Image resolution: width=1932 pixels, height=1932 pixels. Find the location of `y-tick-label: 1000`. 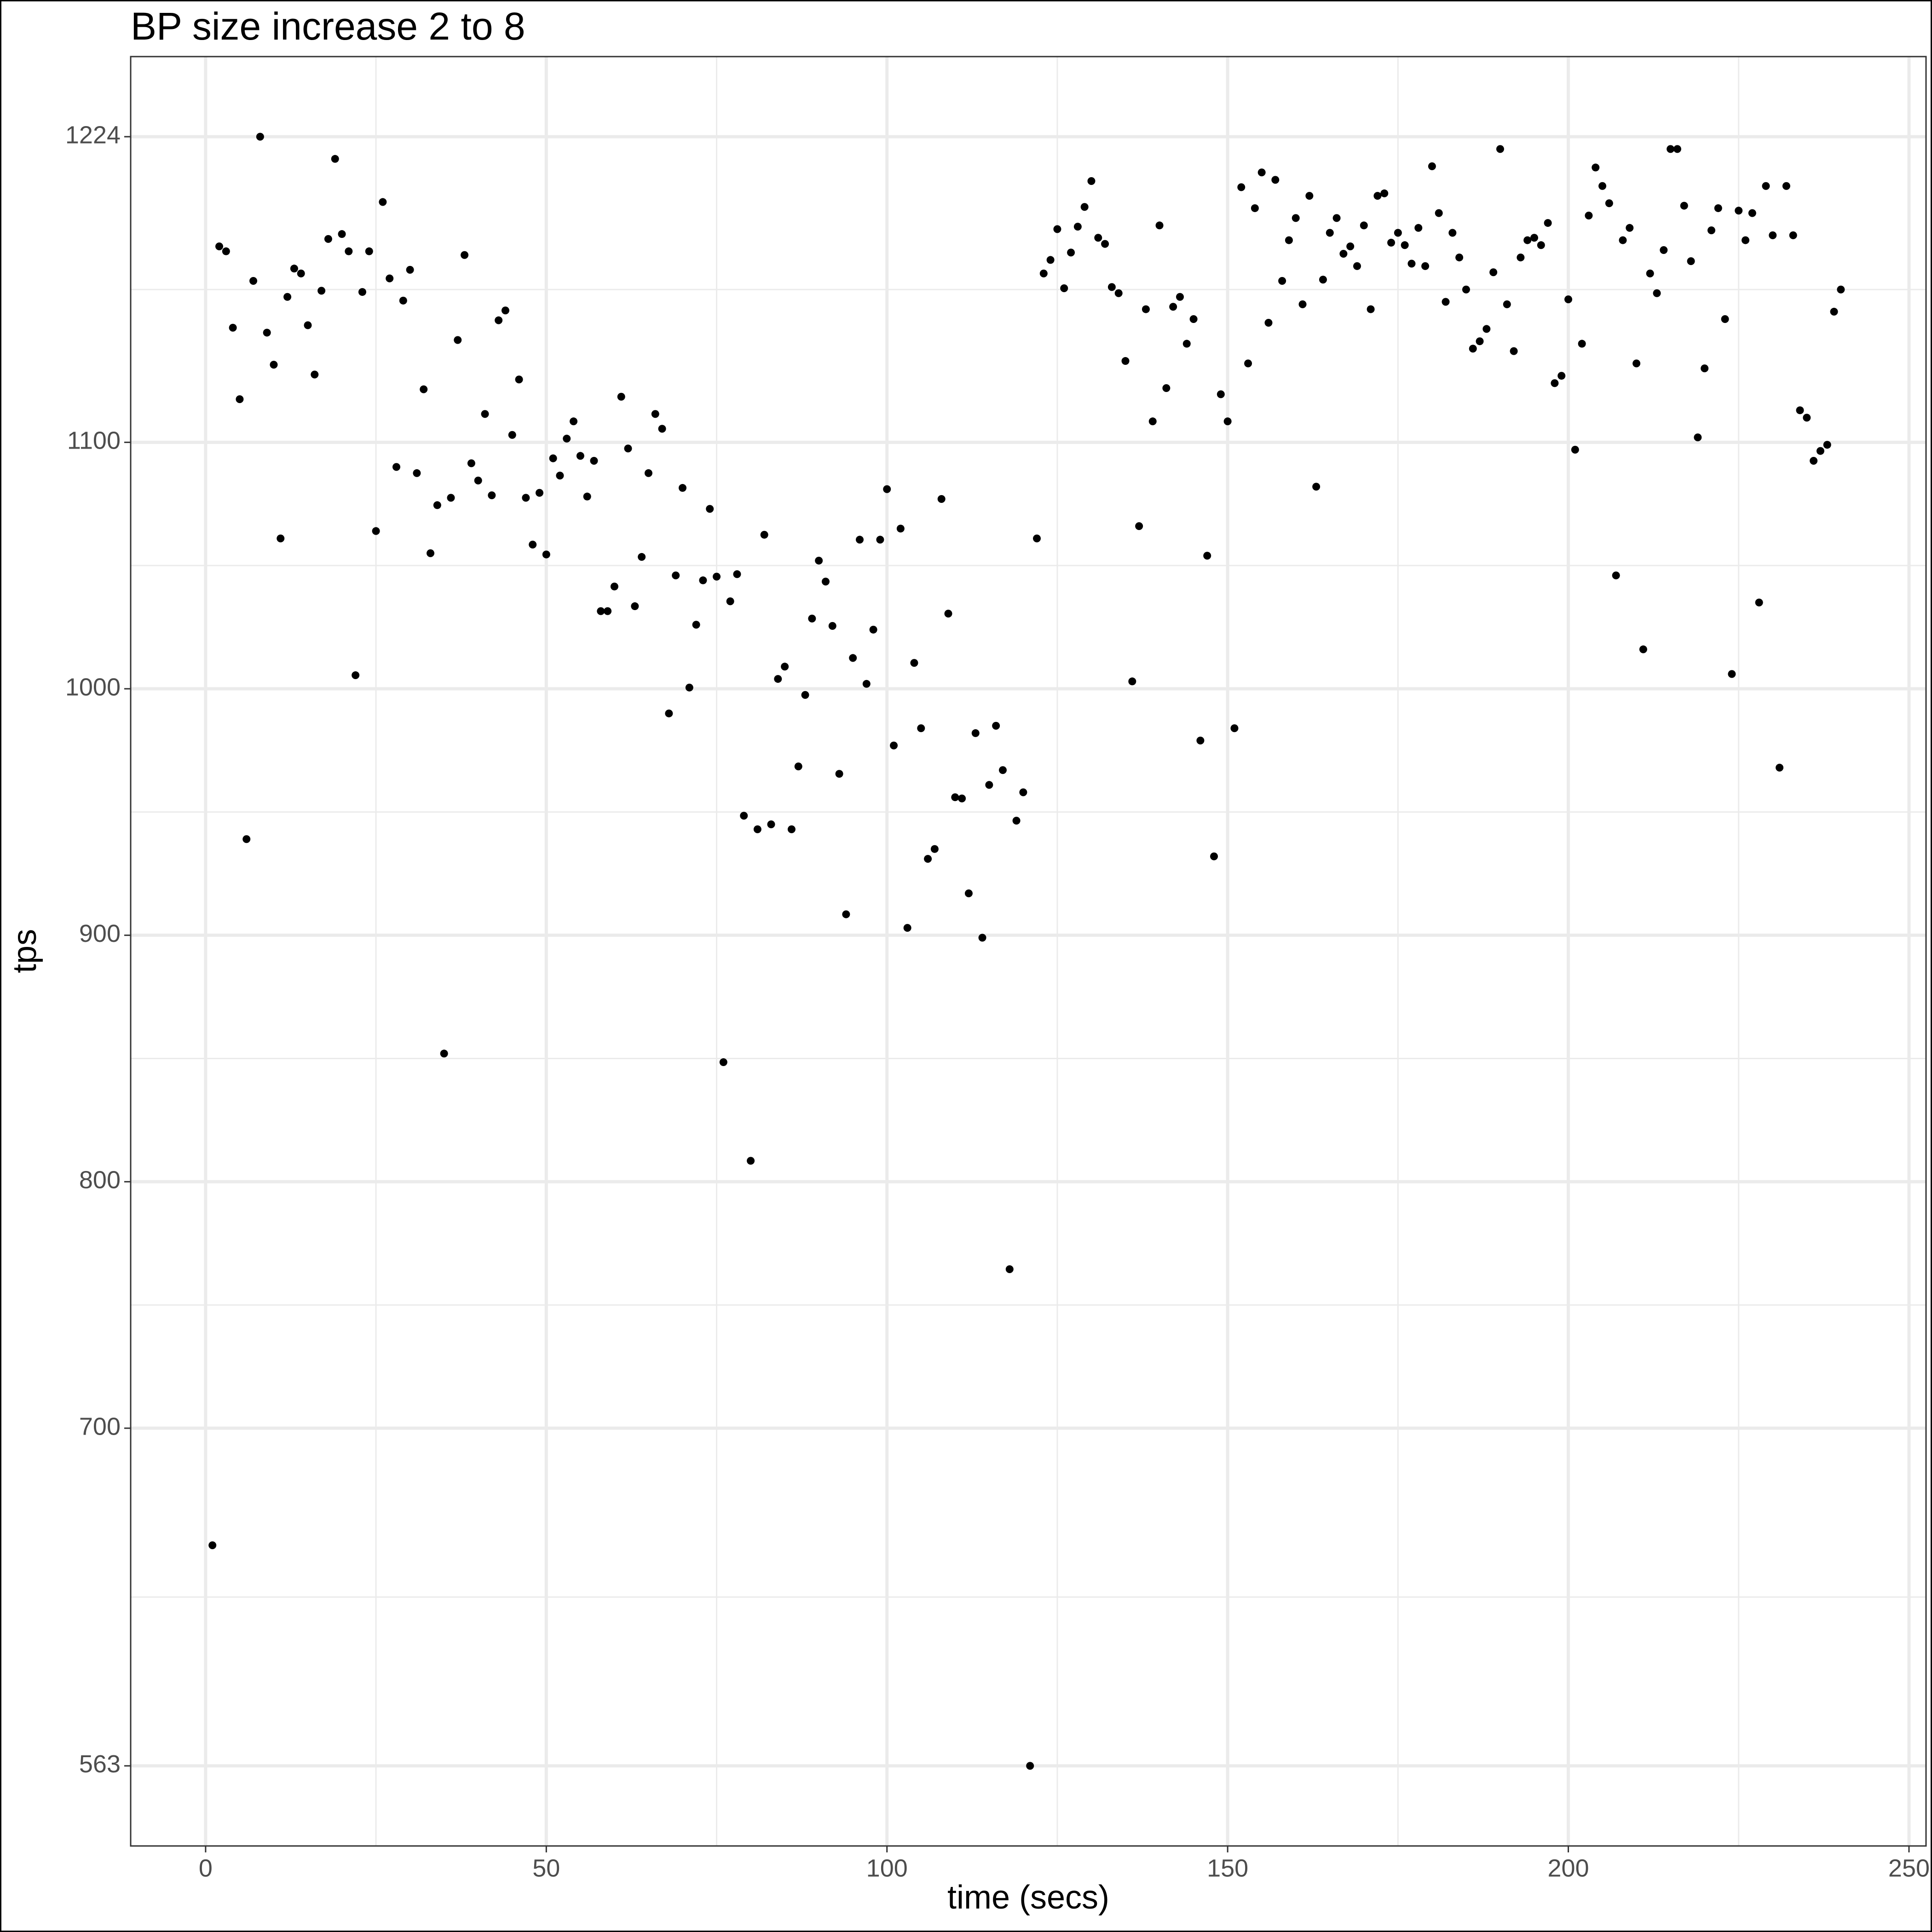

y-tick-label: 1000 is located at coordinates (93, 687).